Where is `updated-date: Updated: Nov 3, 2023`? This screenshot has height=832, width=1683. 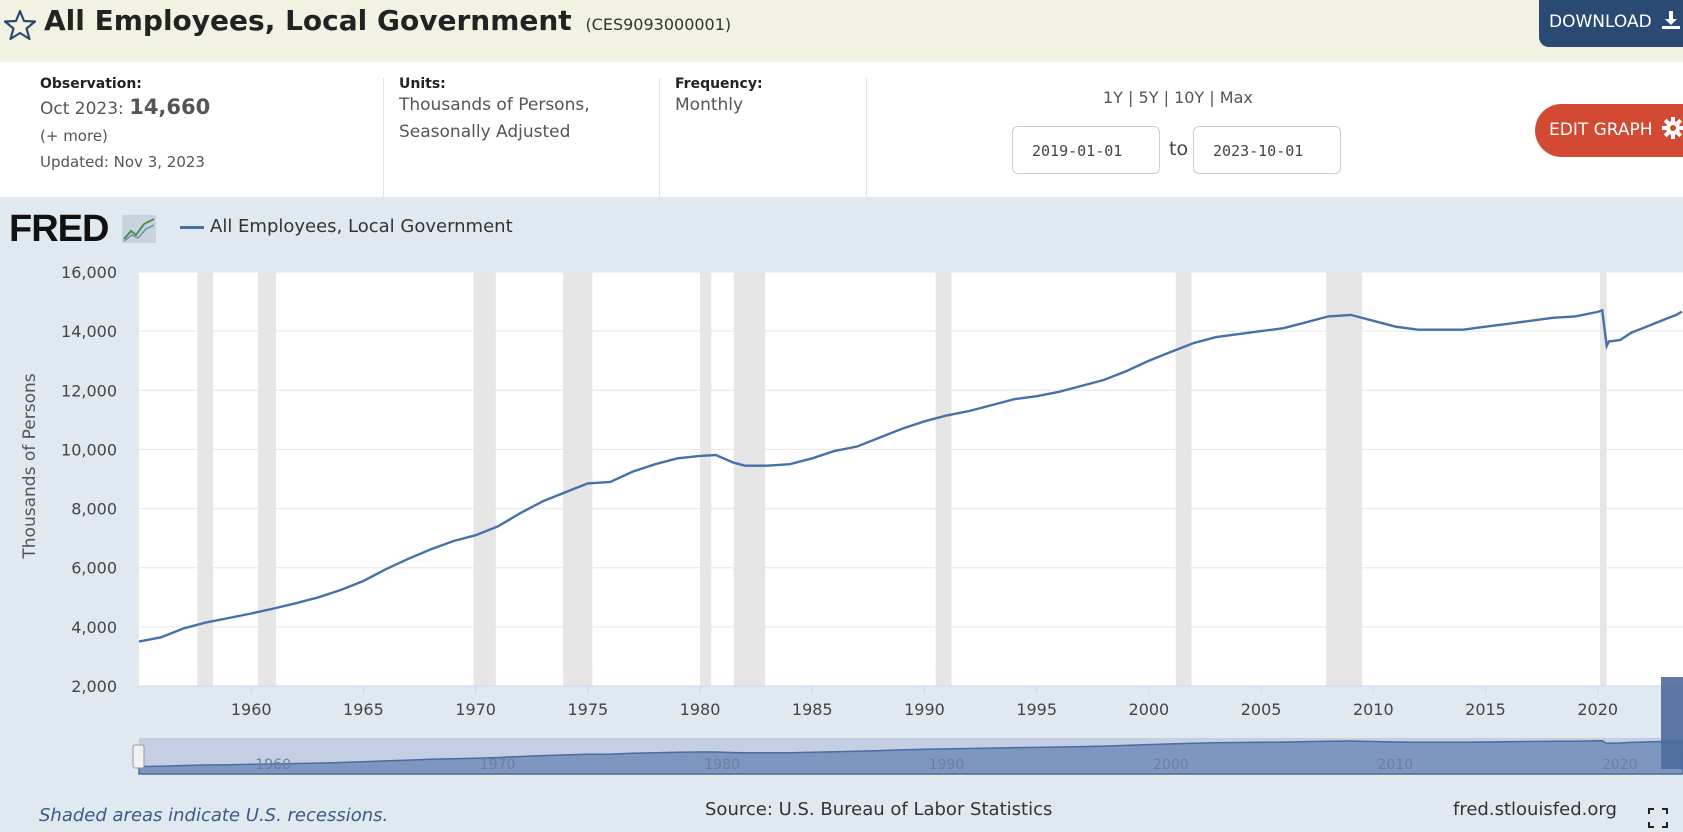
updated-date: Updated: Nov 3, 2023 is located at coordinates (122, 162).